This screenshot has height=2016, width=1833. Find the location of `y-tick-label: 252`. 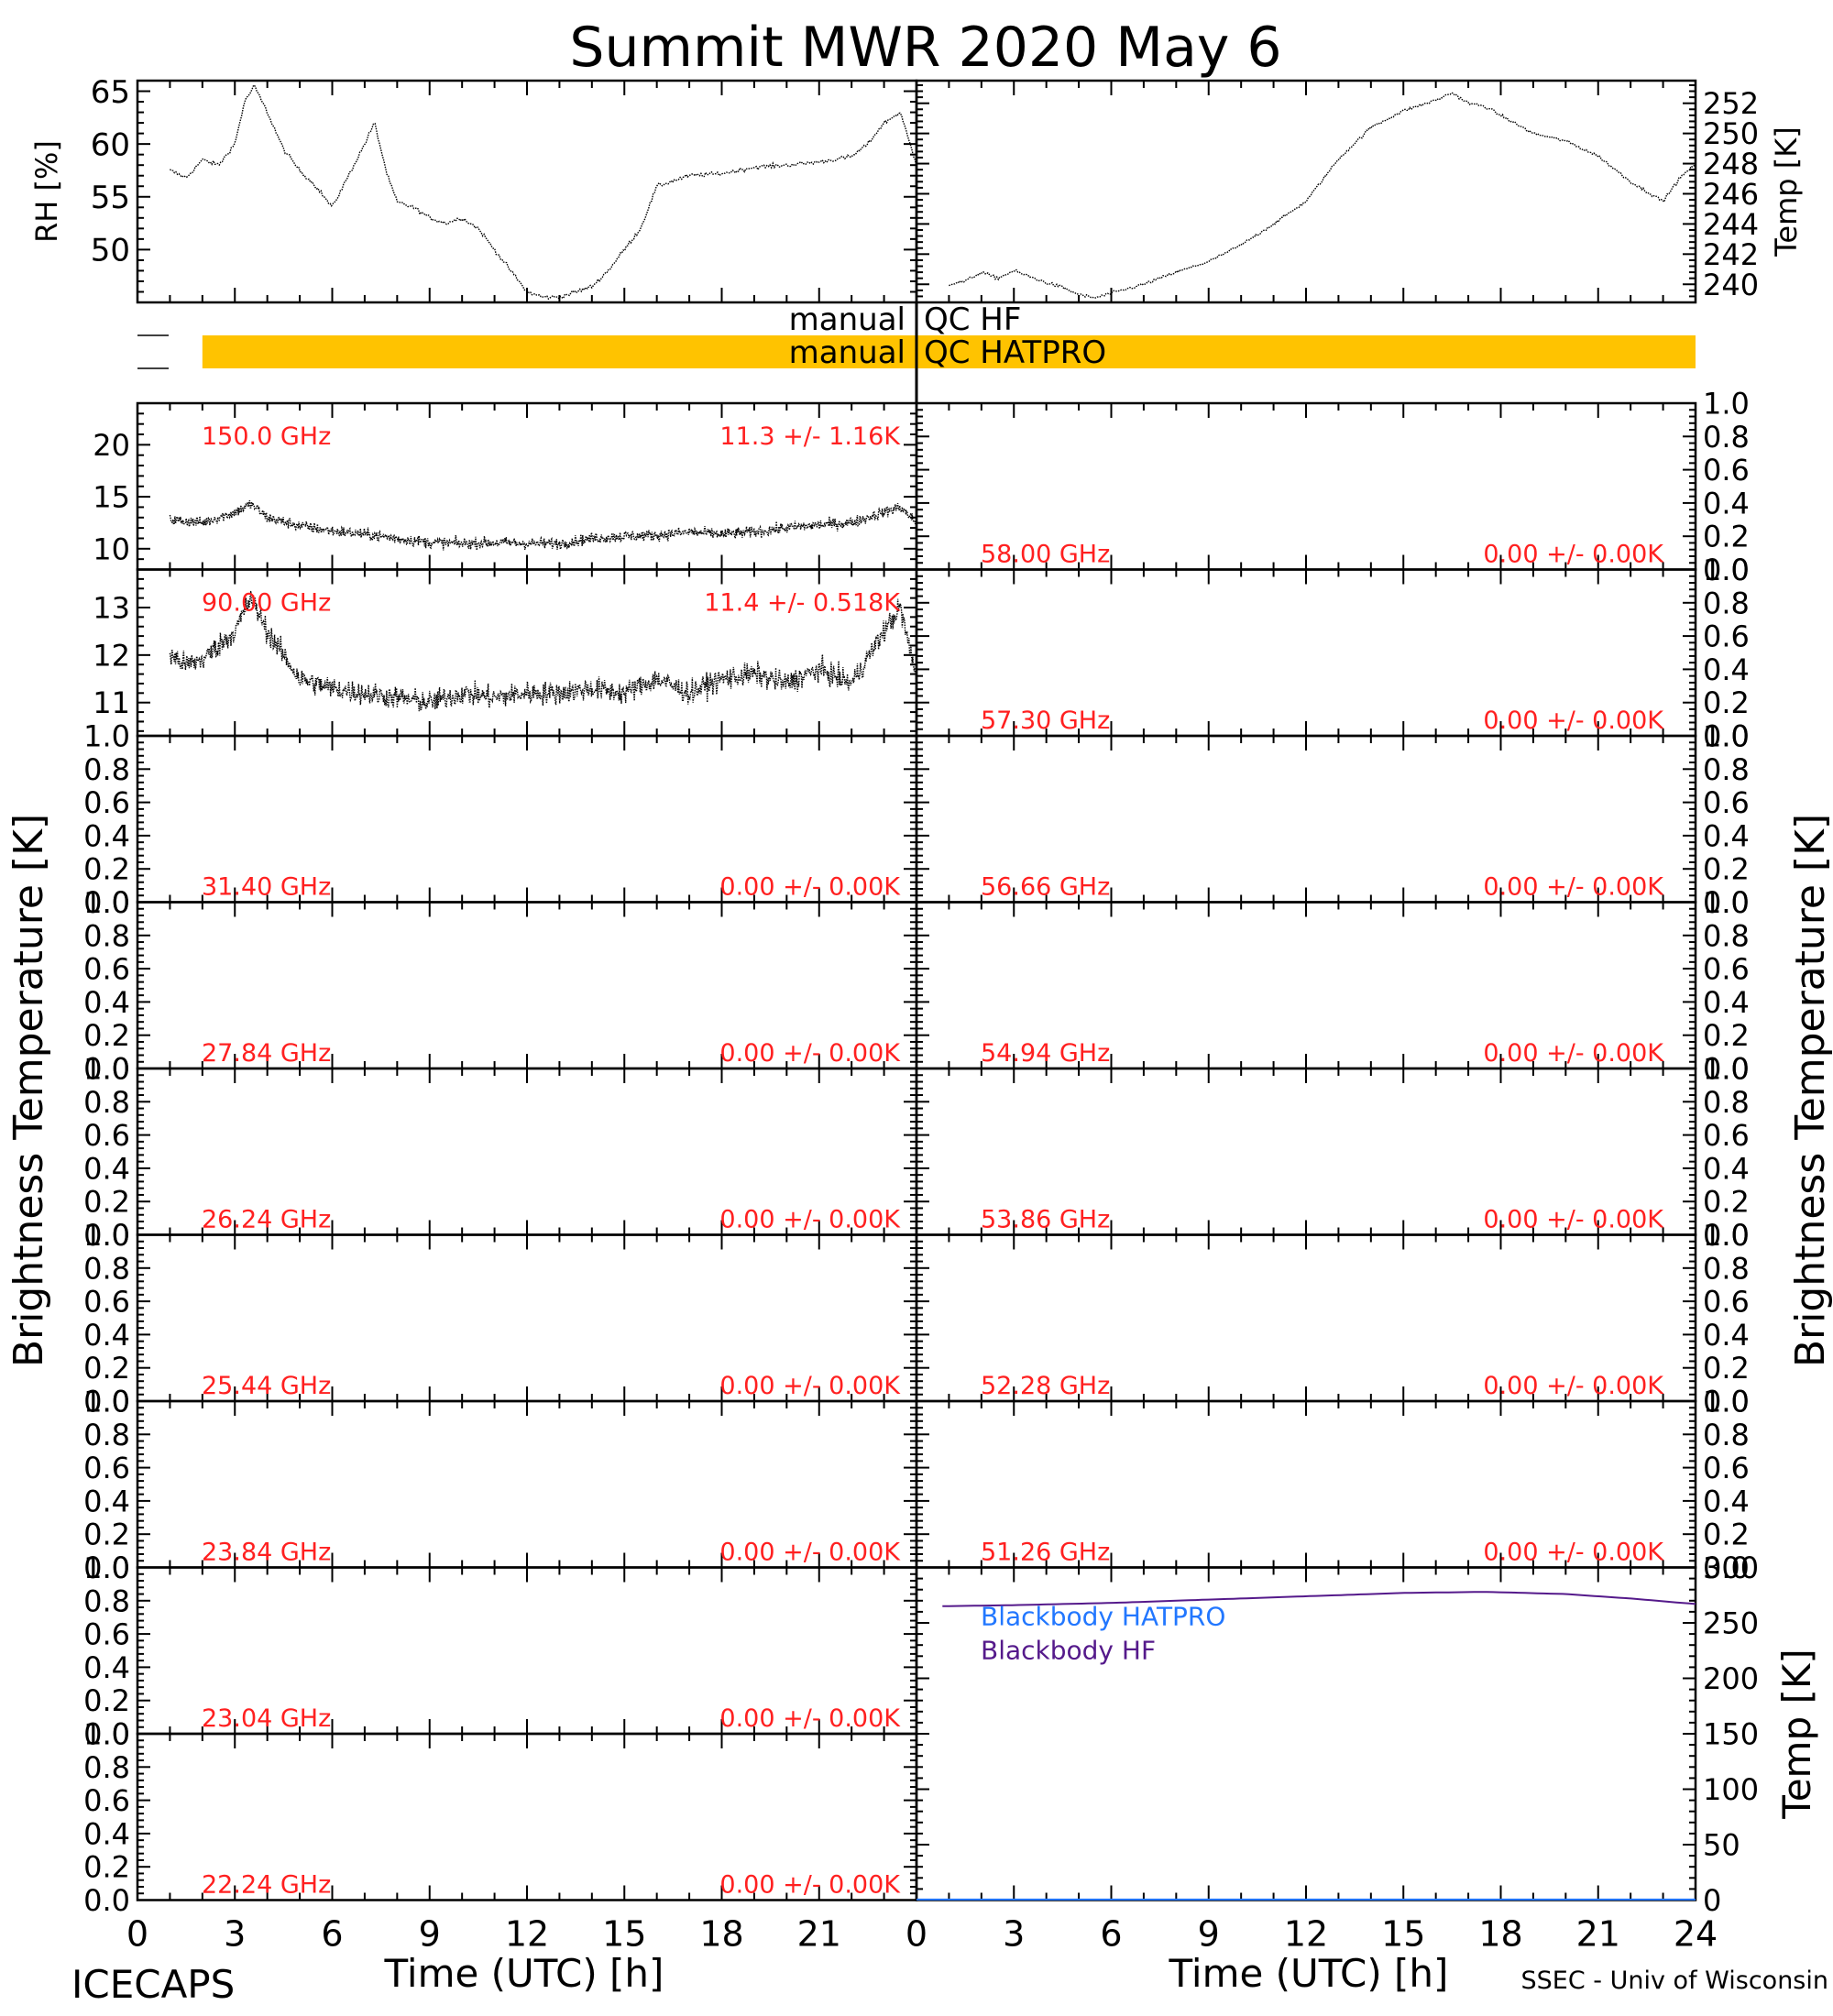

y-tick-label: 252 is located at coordinates (1731, 103).